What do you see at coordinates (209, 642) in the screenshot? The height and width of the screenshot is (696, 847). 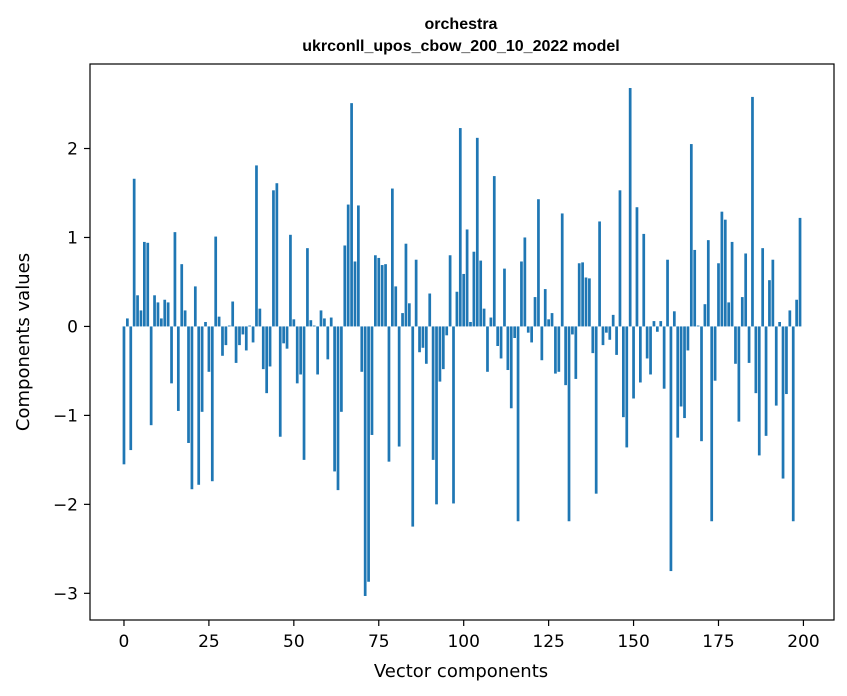 I see `x-tick-label: 25` at bounding box center [209, 642].